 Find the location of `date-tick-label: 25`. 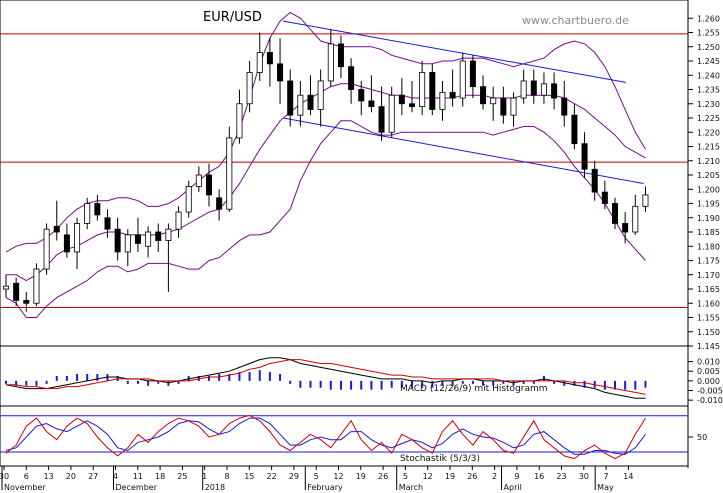

date-tick-label: 25 is located at coordinates (182, 476).